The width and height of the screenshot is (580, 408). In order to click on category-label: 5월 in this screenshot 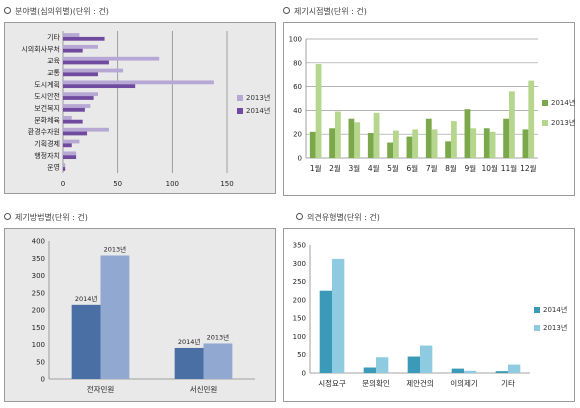, I will do `click(393, 168)`.